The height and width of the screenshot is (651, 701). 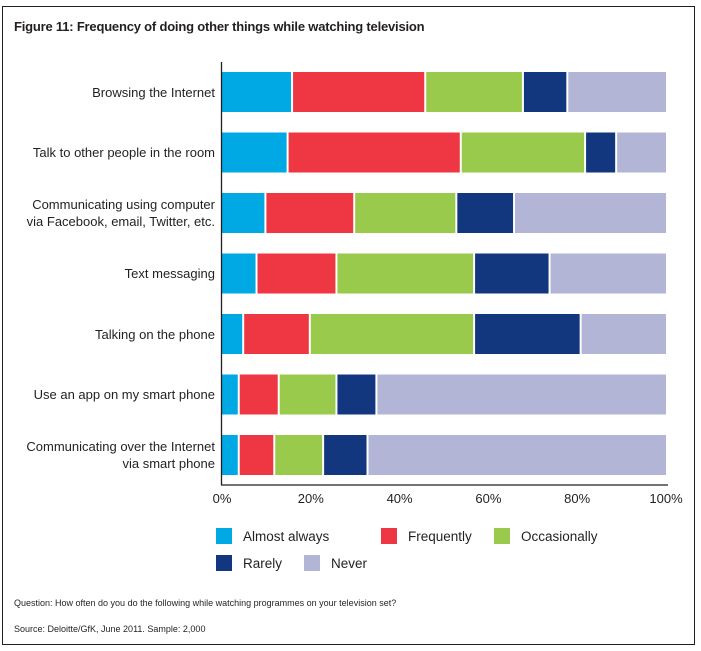 I want to click on x-tick-label: 20%, so click(x=311, y=498).